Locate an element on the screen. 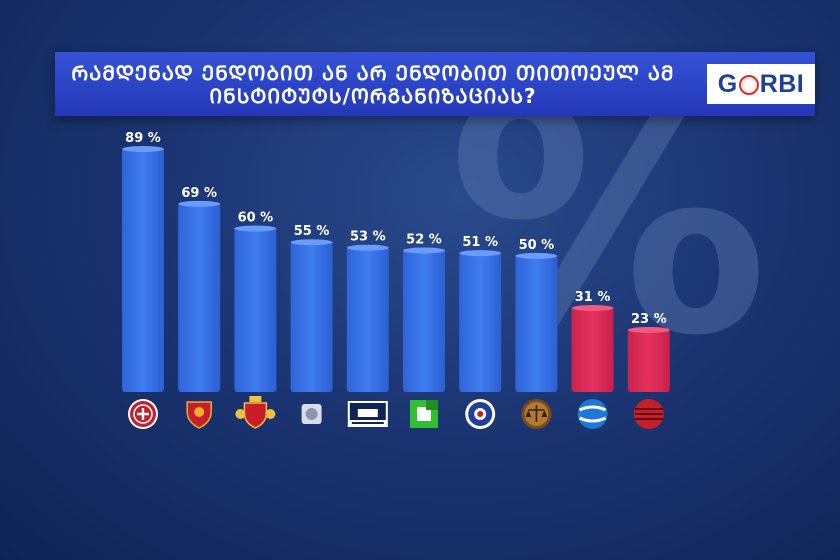  gorbi-logo-text: G RBI is located at coordinates (761, 83).